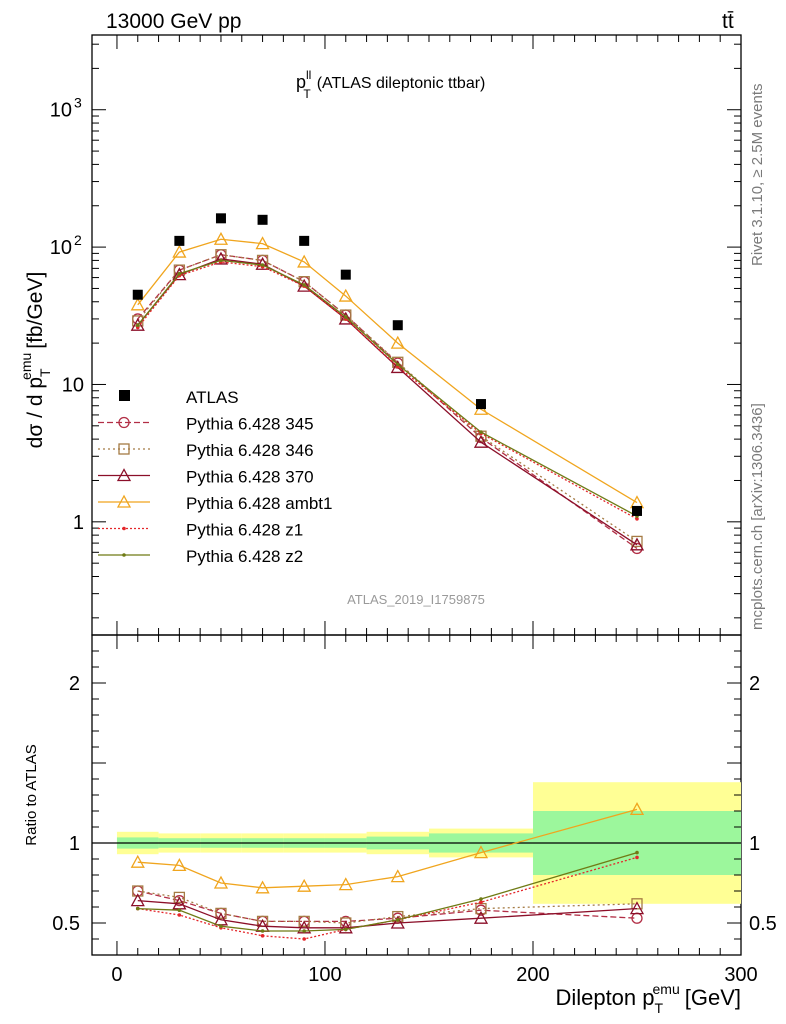 This screenshot has width=786, height=1024. What do you see at coordinates (728, 21) in the screenshot?
I see `header-process-label: tt̄` at bounding box center [728, 21].